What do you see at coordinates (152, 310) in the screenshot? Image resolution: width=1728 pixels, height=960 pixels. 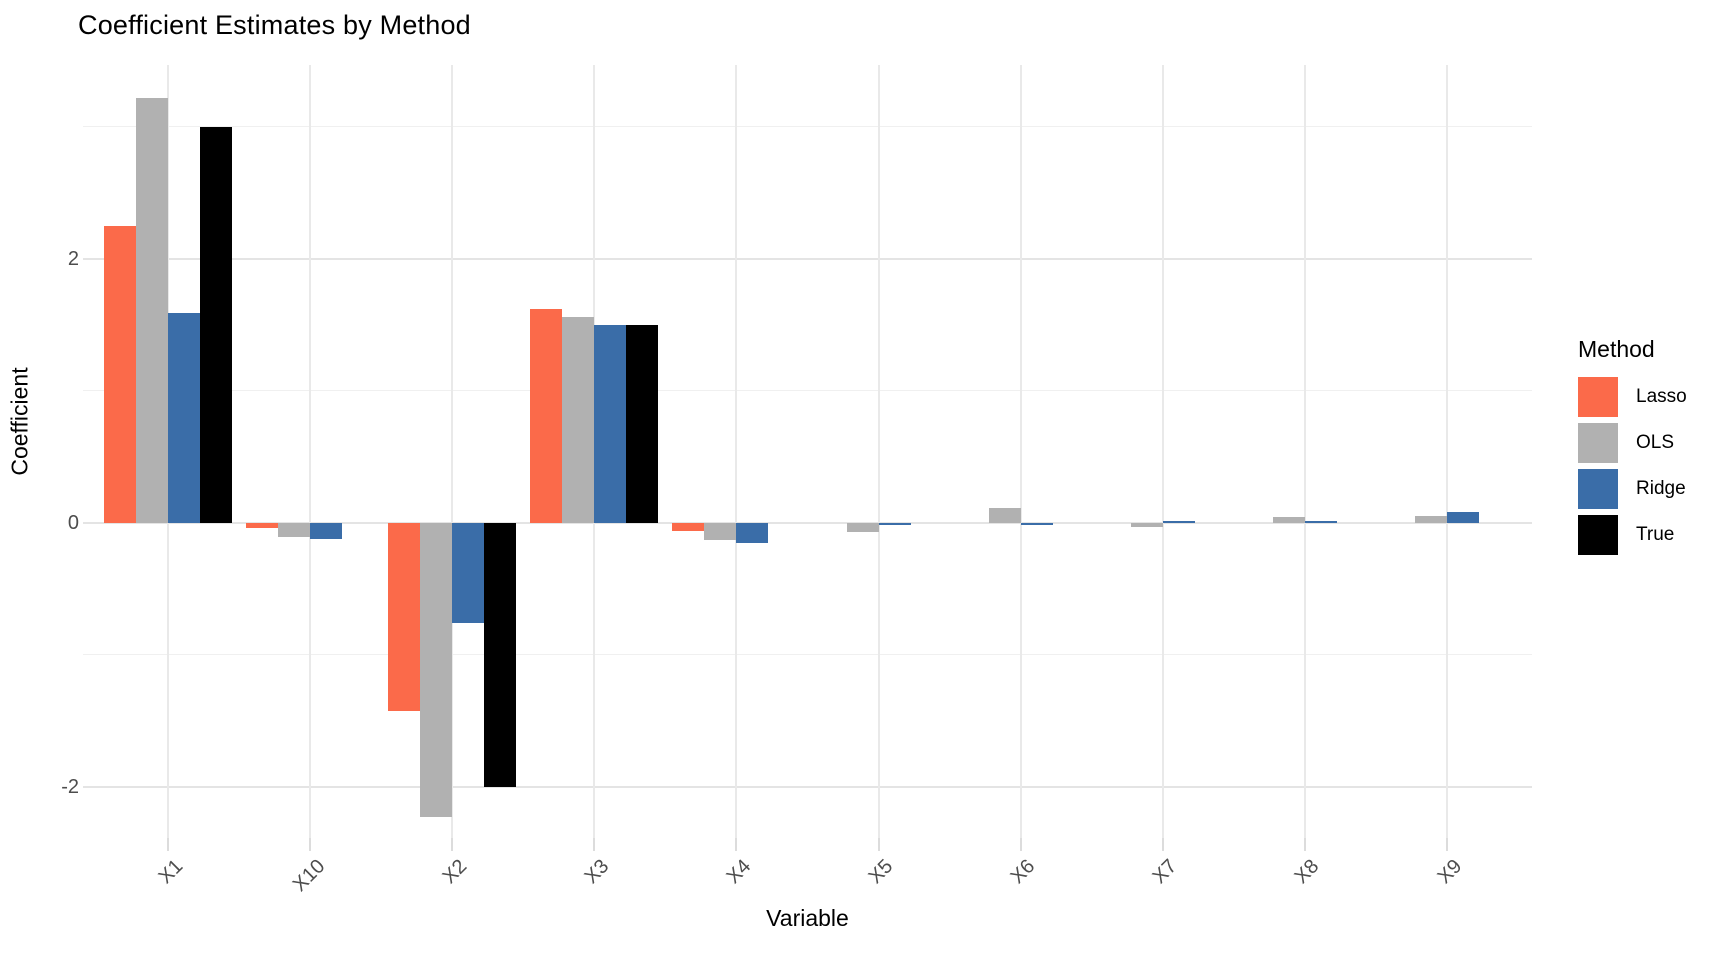 I see `bar-x1-ols` at bounding box center [152, 310].